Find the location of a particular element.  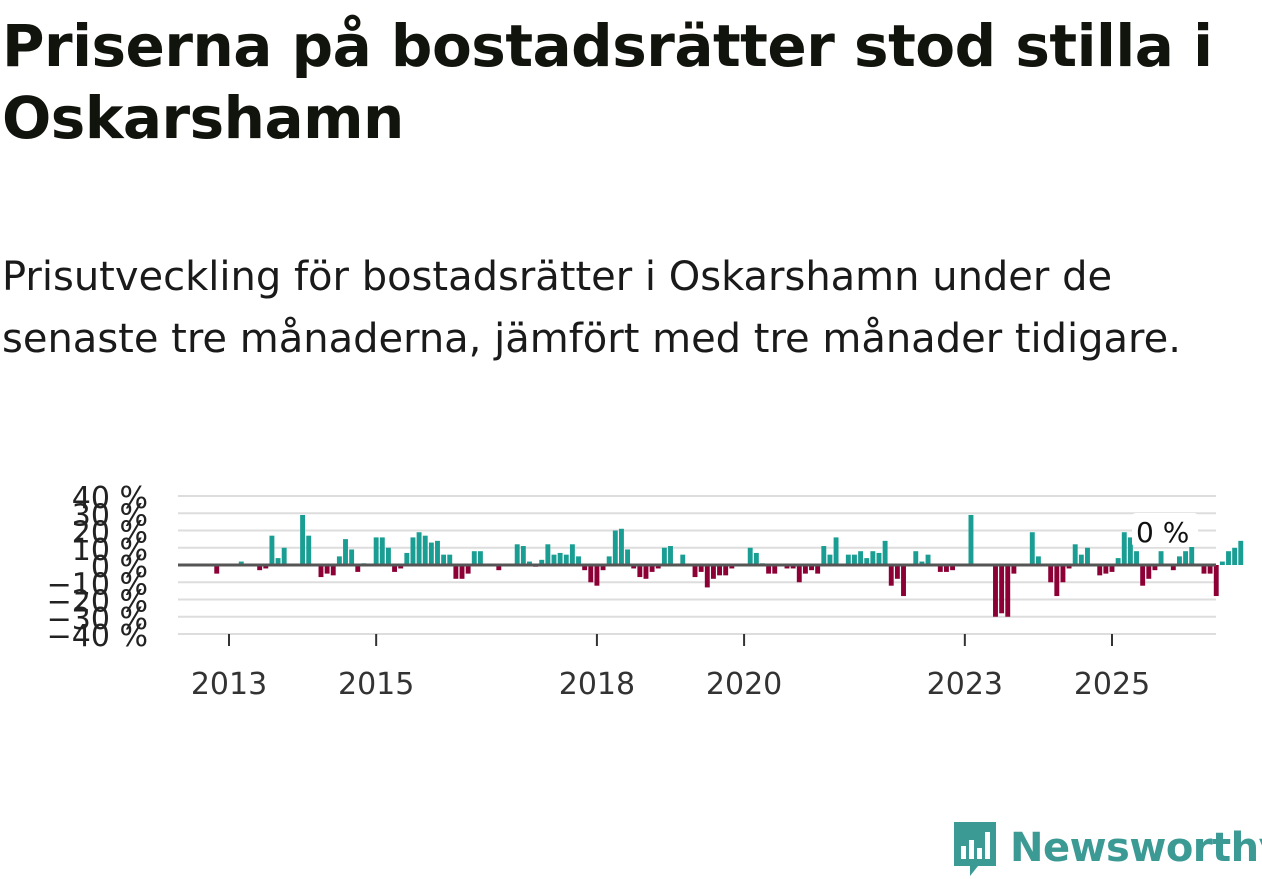

y-tick-label: −10 % is located at coordinates (97, 584).